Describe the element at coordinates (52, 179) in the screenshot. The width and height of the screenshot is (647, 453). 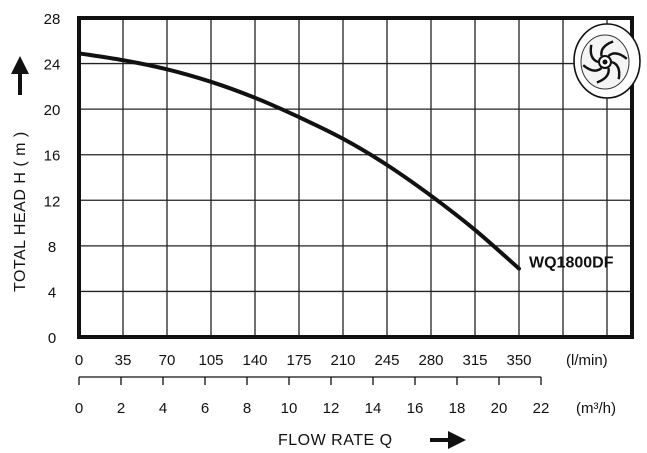
I see `y-tick-labels: 0 4 8 12 16 20 24 28` at that location.